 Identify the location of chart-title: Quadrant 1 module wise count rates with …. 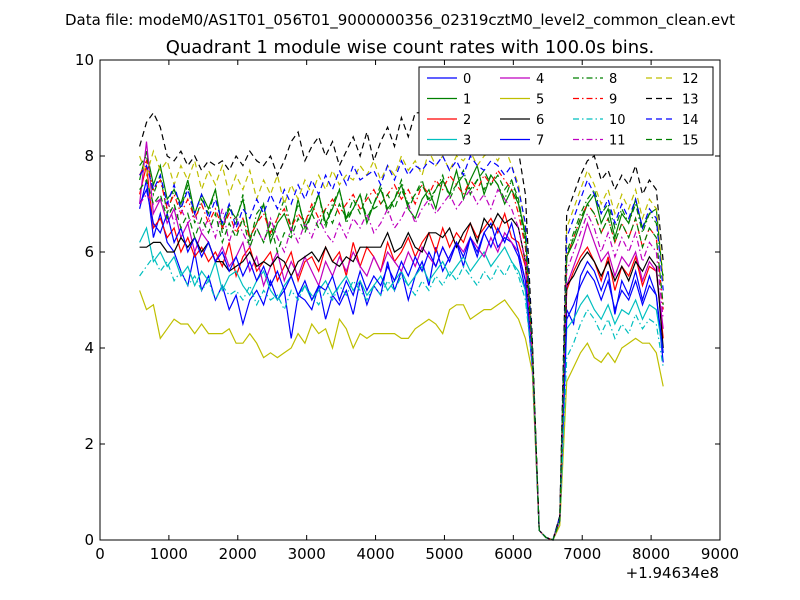
(410, 47).